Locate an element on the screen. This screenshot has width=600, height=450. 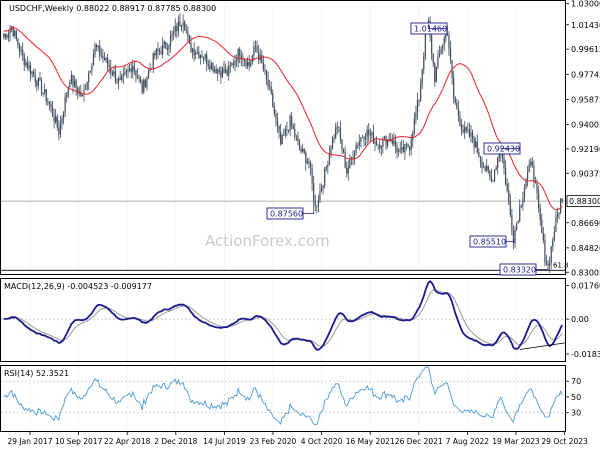
rsi-y-tick-label: 70 is located at coordinates (576, 381).